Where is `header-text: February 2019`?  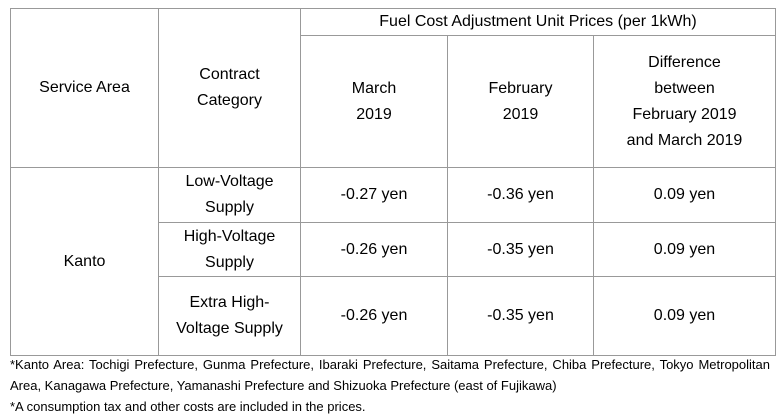
header-text: February 2019 is located at coordinates (520, 101).